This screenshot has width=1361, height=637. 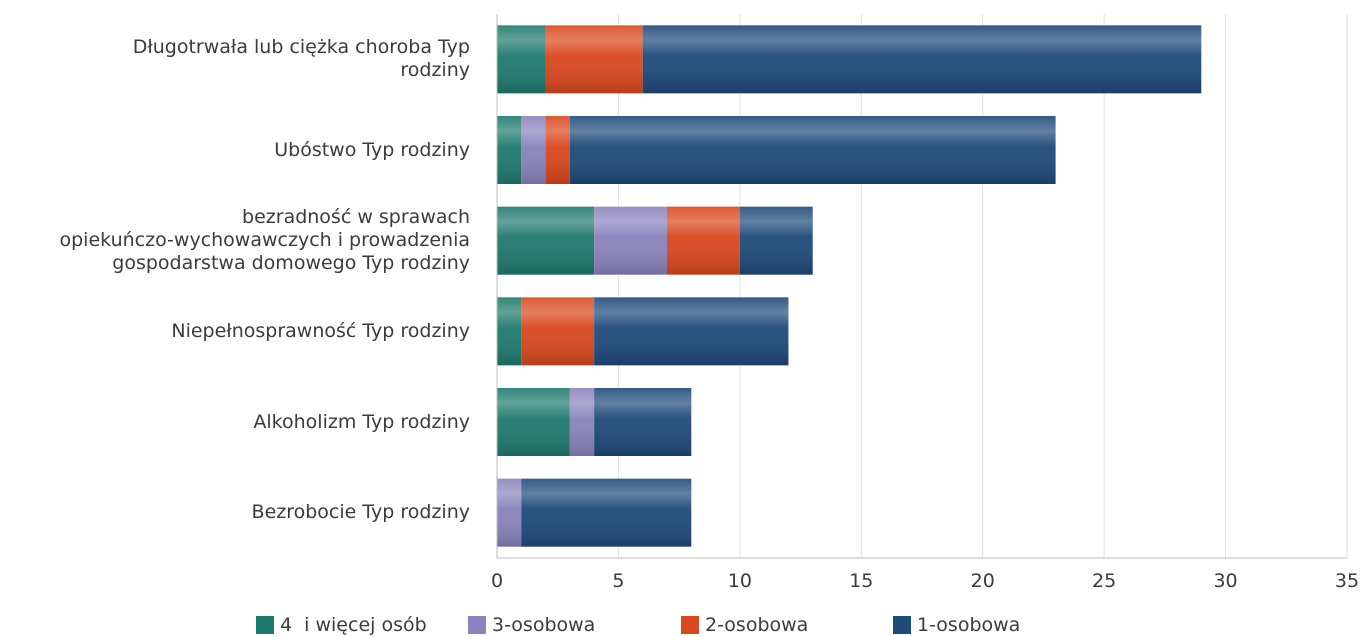 I want to click on legend-item: 2-osobowa, so click(x=744, y=625).